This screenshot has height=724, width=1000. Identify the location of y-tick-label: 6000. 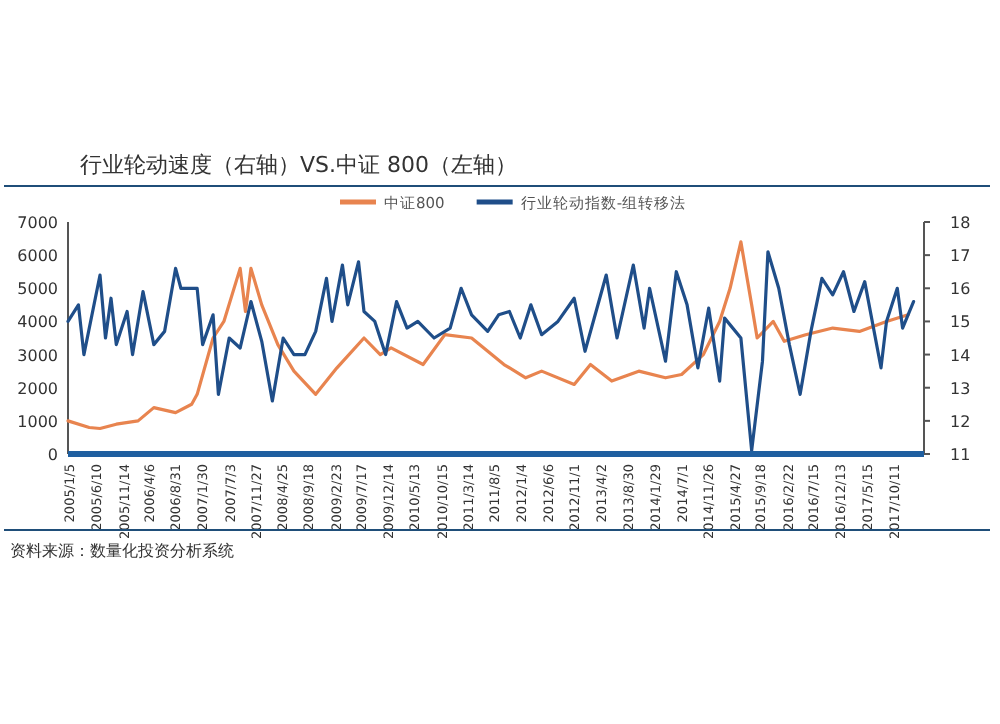
(37, 256).